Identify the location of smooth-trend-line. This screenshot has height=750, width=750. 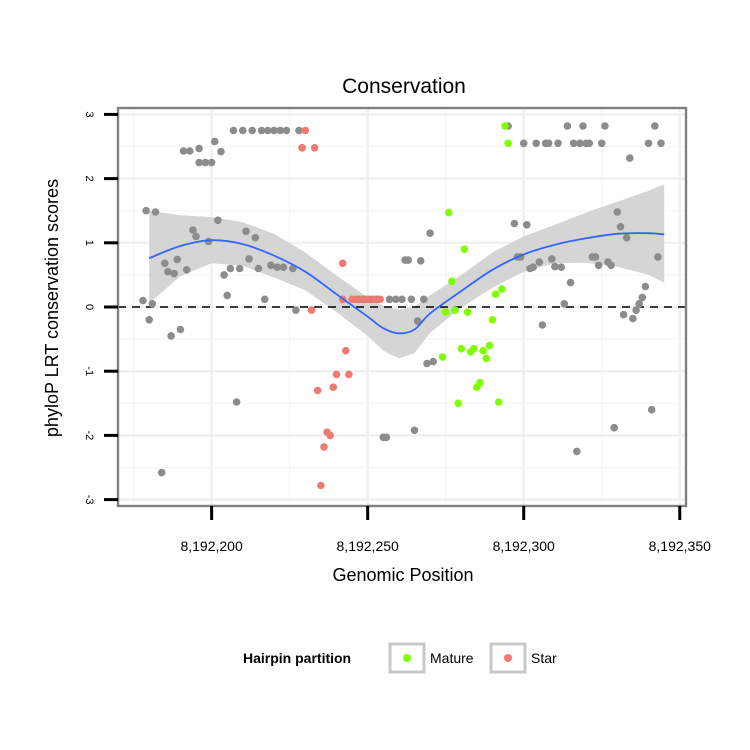
(406, 283).